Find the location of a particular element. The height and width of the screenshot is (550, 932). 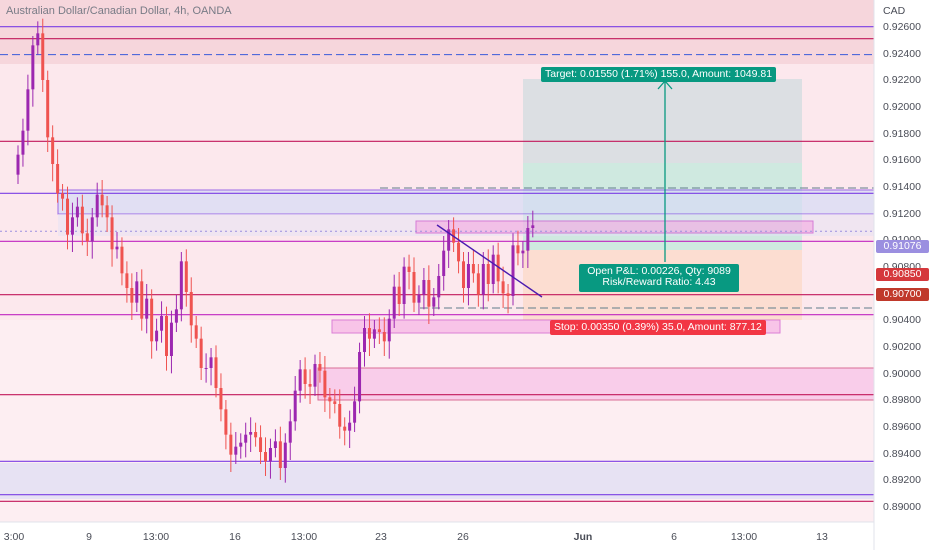

risk-reward-text: Risk/Reward Ratio: 4.43 is located at coordinates (659, 282).